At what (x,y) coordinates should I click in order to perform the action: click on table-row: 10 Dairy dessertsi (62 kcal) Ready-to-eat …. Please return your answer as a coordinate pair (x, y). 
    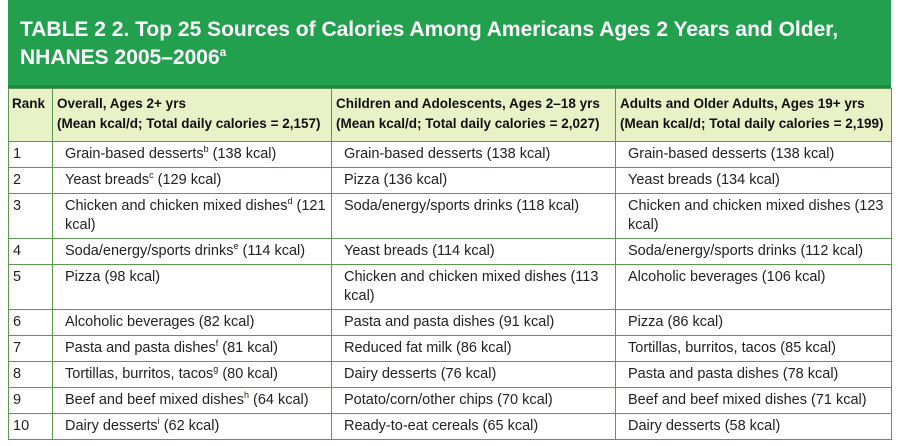
    Looking at the image, I should click on (450, 426).